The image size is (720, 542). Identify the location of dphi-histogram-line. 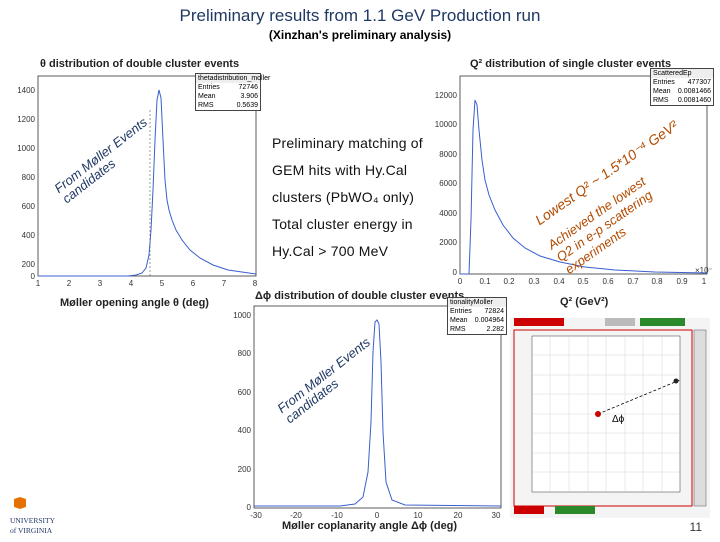
(378, 413).